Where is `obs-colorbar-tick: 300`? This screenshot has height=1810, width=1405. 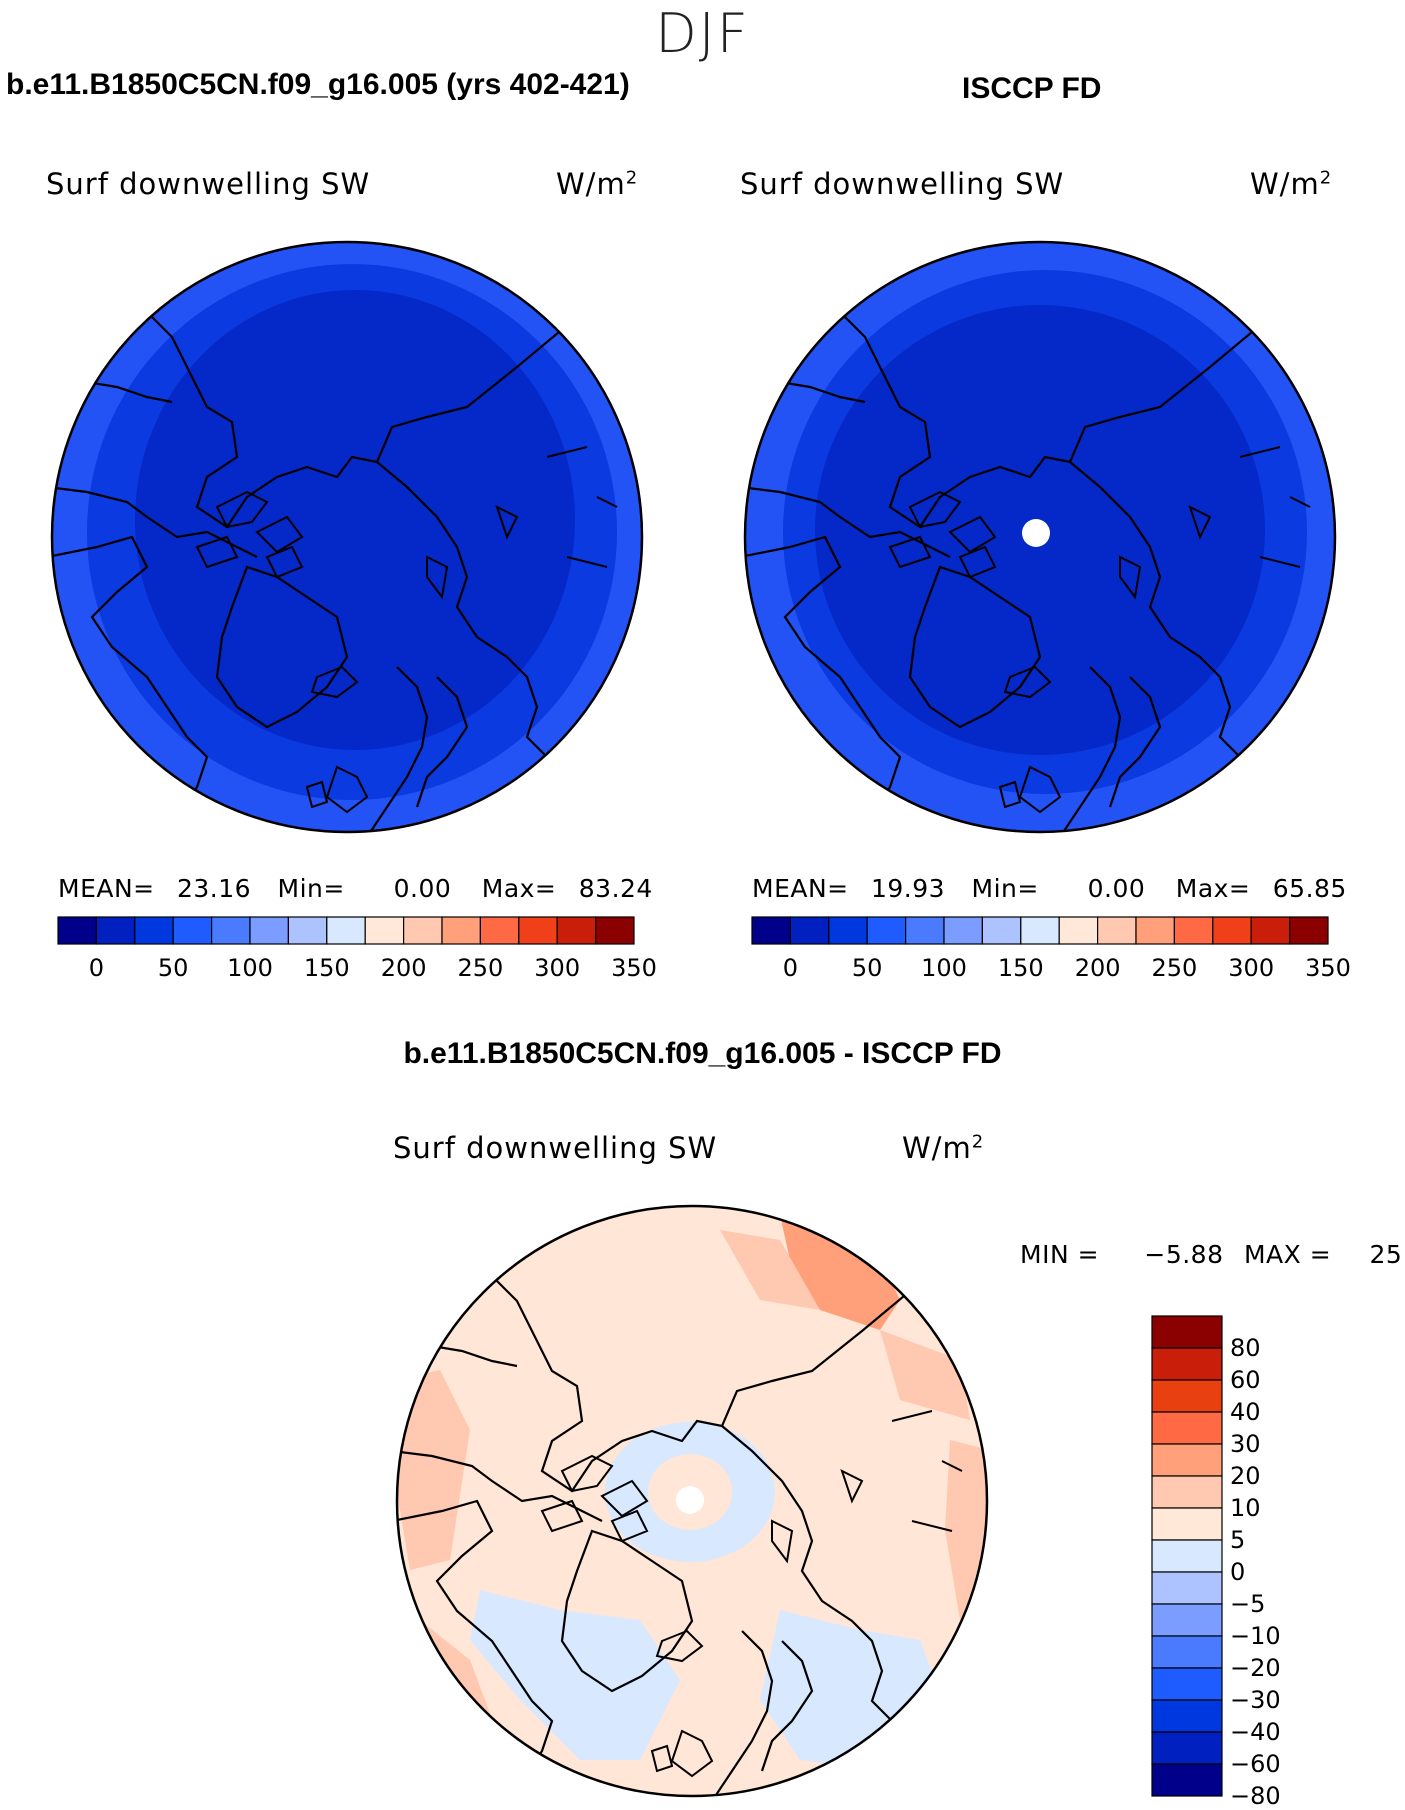
obs-colorbar-tick: 300 is located at coordinates (1251, 968).